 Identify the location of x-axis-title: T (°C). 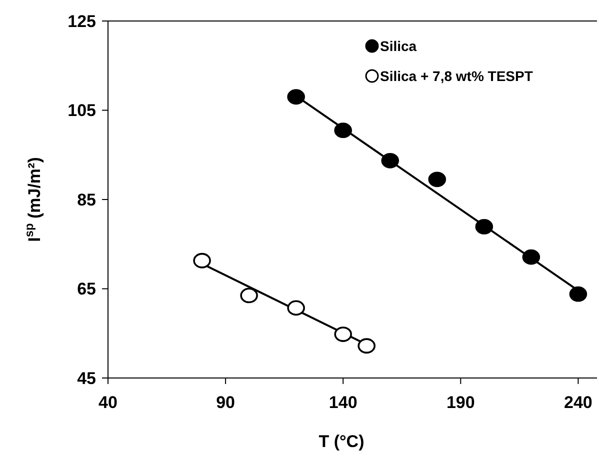
(341, 441).